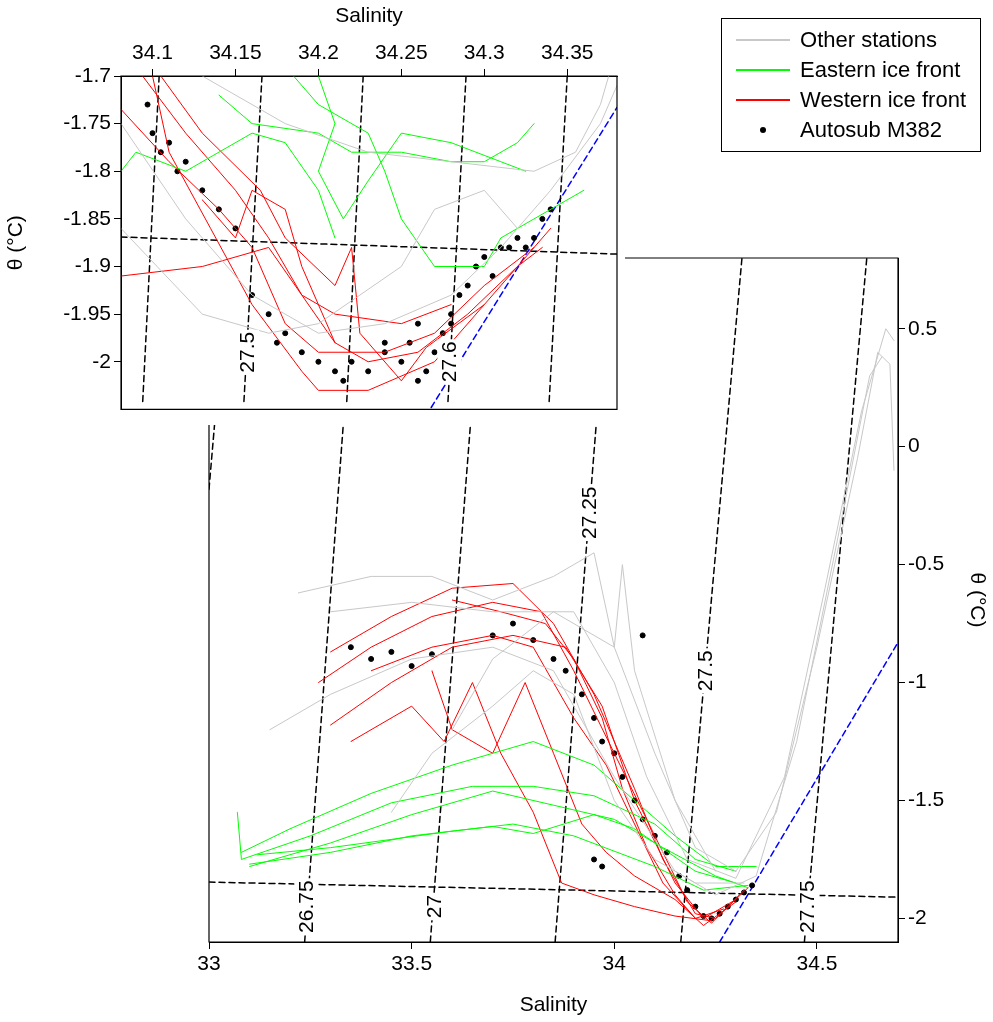 This screenshot has width=993, height=1022. I want to click on y-tick-label: -1.7, so click(92, 74).